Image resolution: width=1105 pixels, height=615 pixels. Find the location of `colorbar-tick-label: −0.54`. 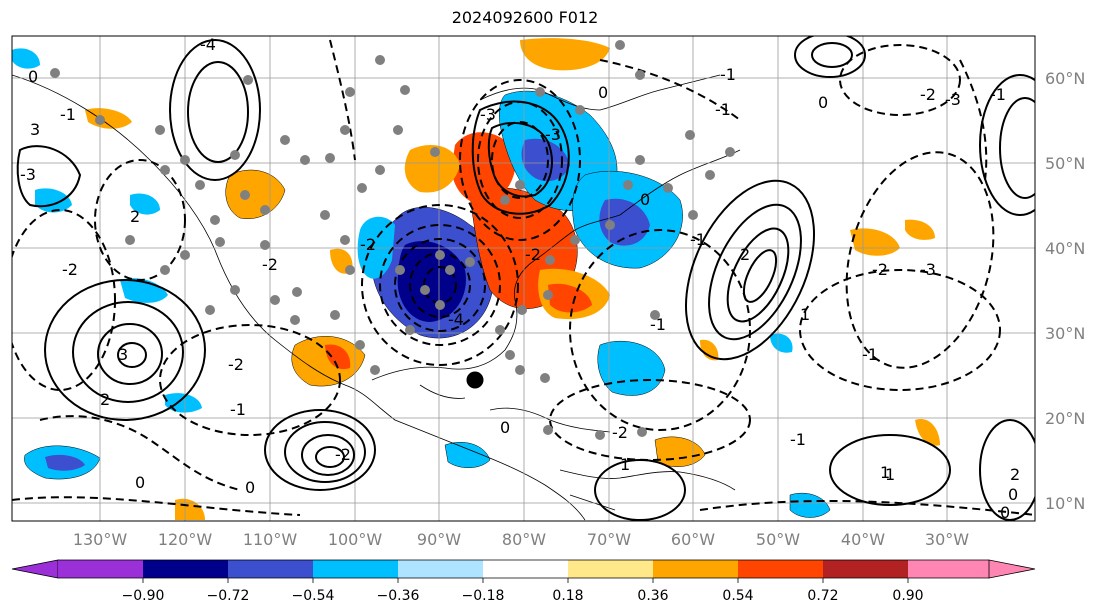

colorbar-tick-label: −0.54 is located at coordinates (313, 596).